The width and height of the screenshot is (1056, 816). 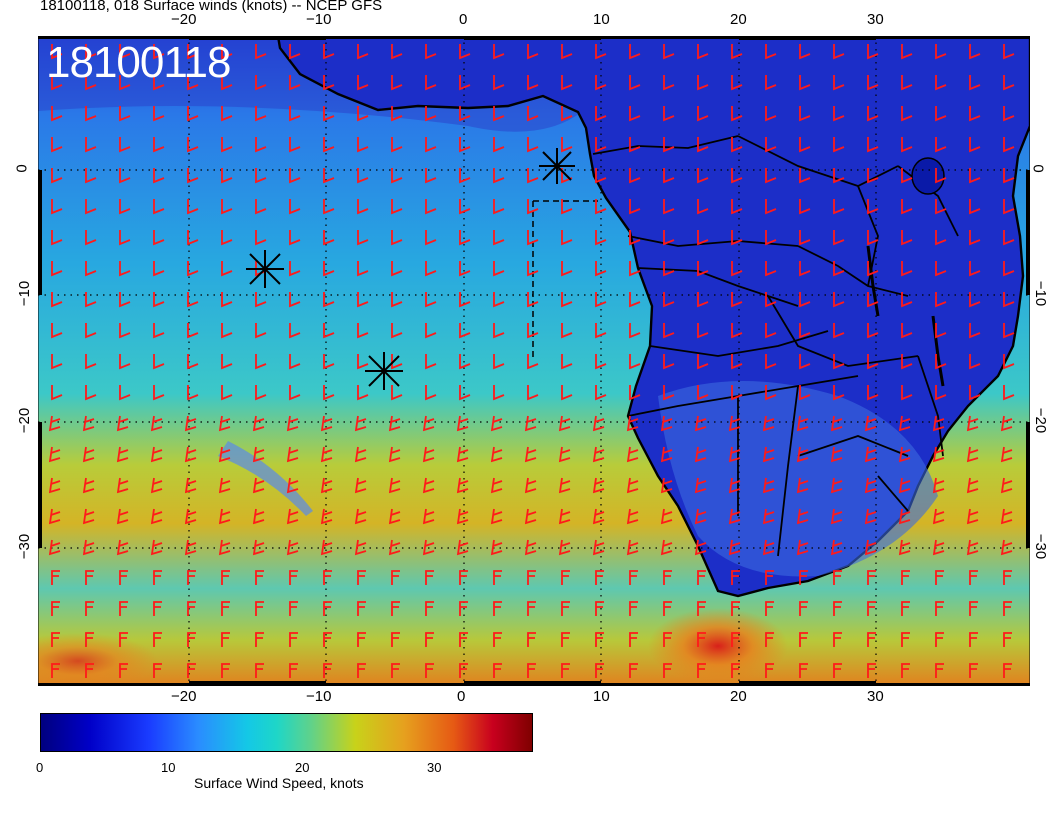 What do you see at coordinates (938, 351) in the screenshot?
I see `lake-malawi` at bounding box center [938, 351].